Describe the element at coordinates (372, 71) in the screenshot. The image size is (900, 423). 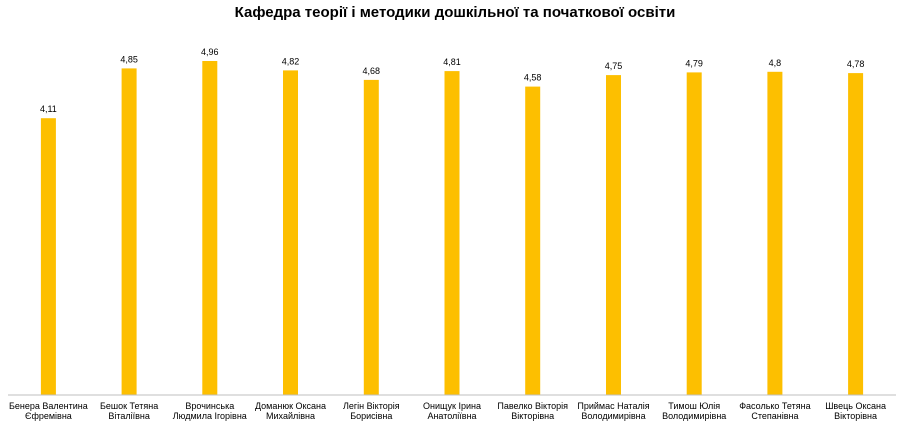
I see `data-label-5: 4,68` at that location.